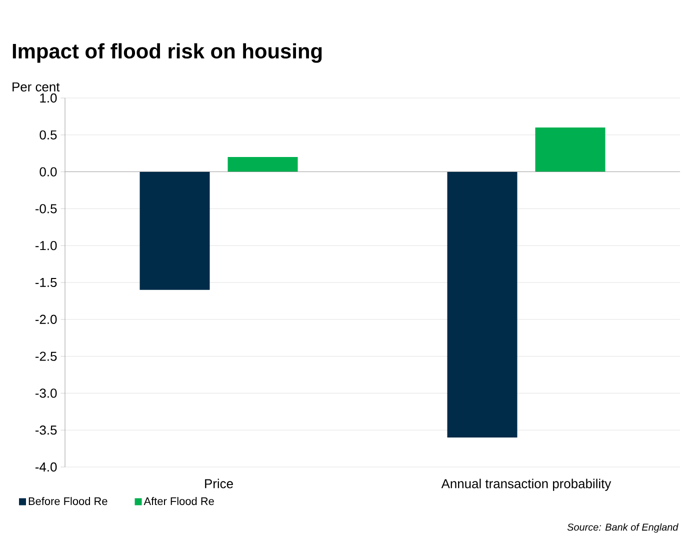 The width and height of the screenshot is (685, 558). I want to click on chart-title: Impact of flood risk on housing, so click(167, 53).